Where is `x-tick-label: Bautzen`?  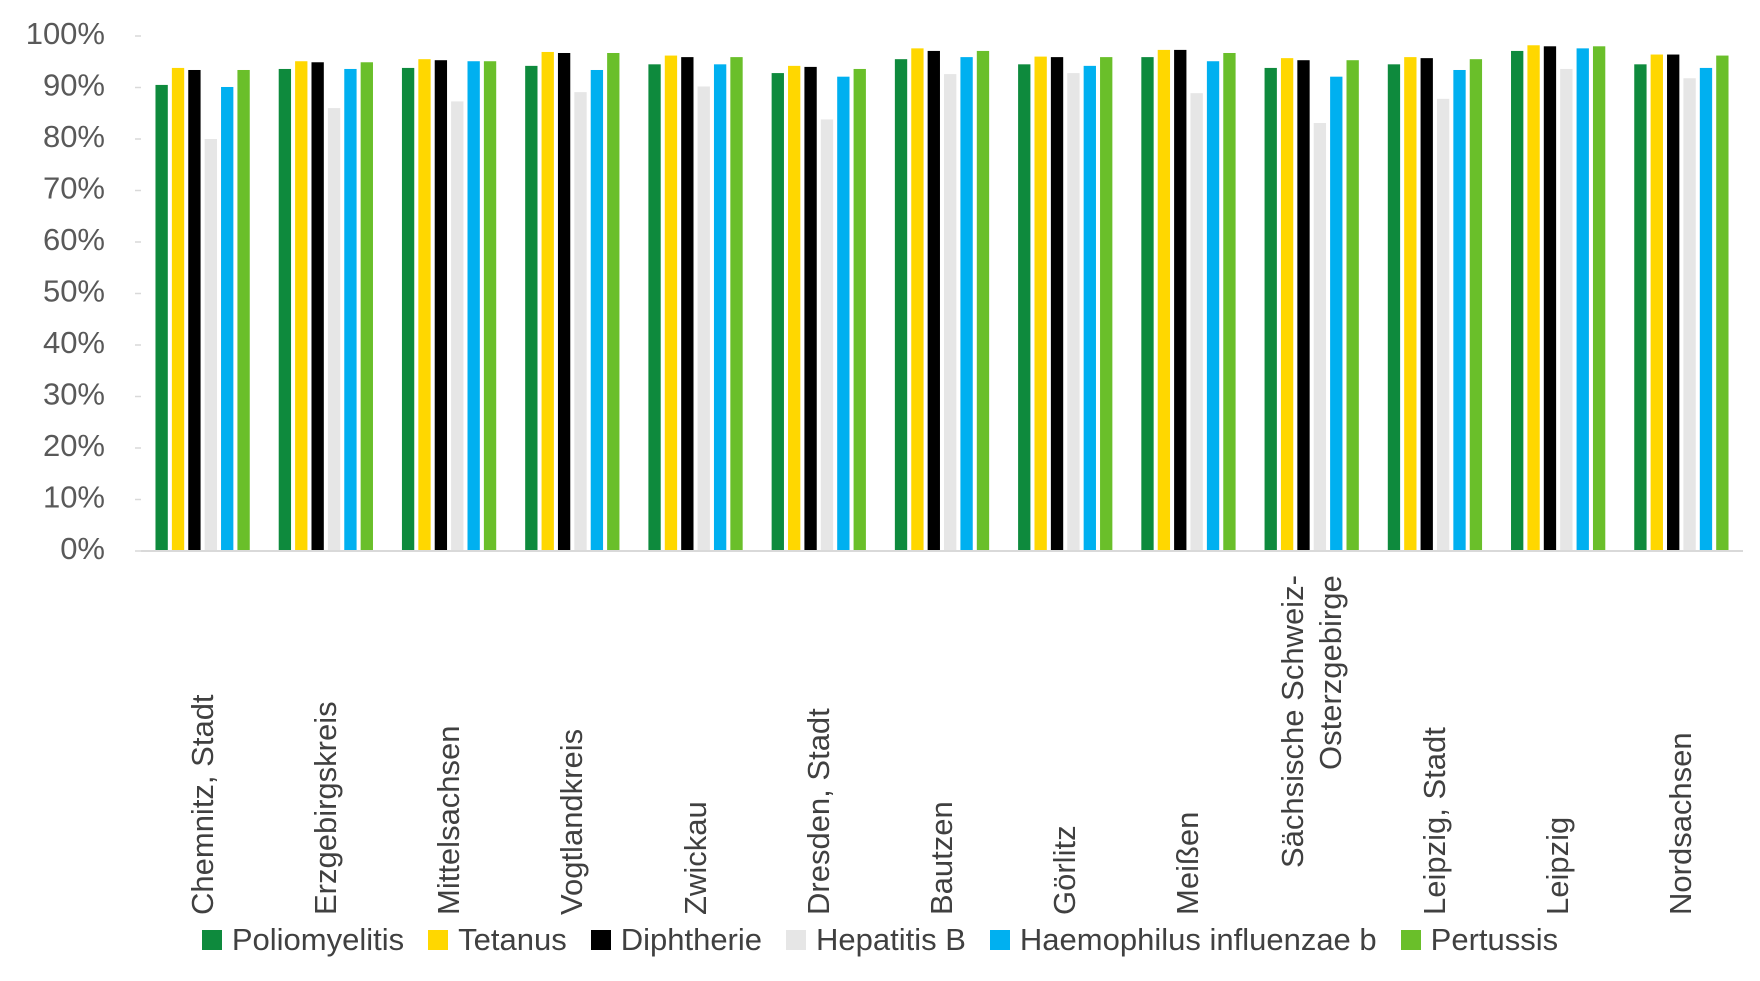
x-tick-label: Bautzen is located at coordinates (941, 858).